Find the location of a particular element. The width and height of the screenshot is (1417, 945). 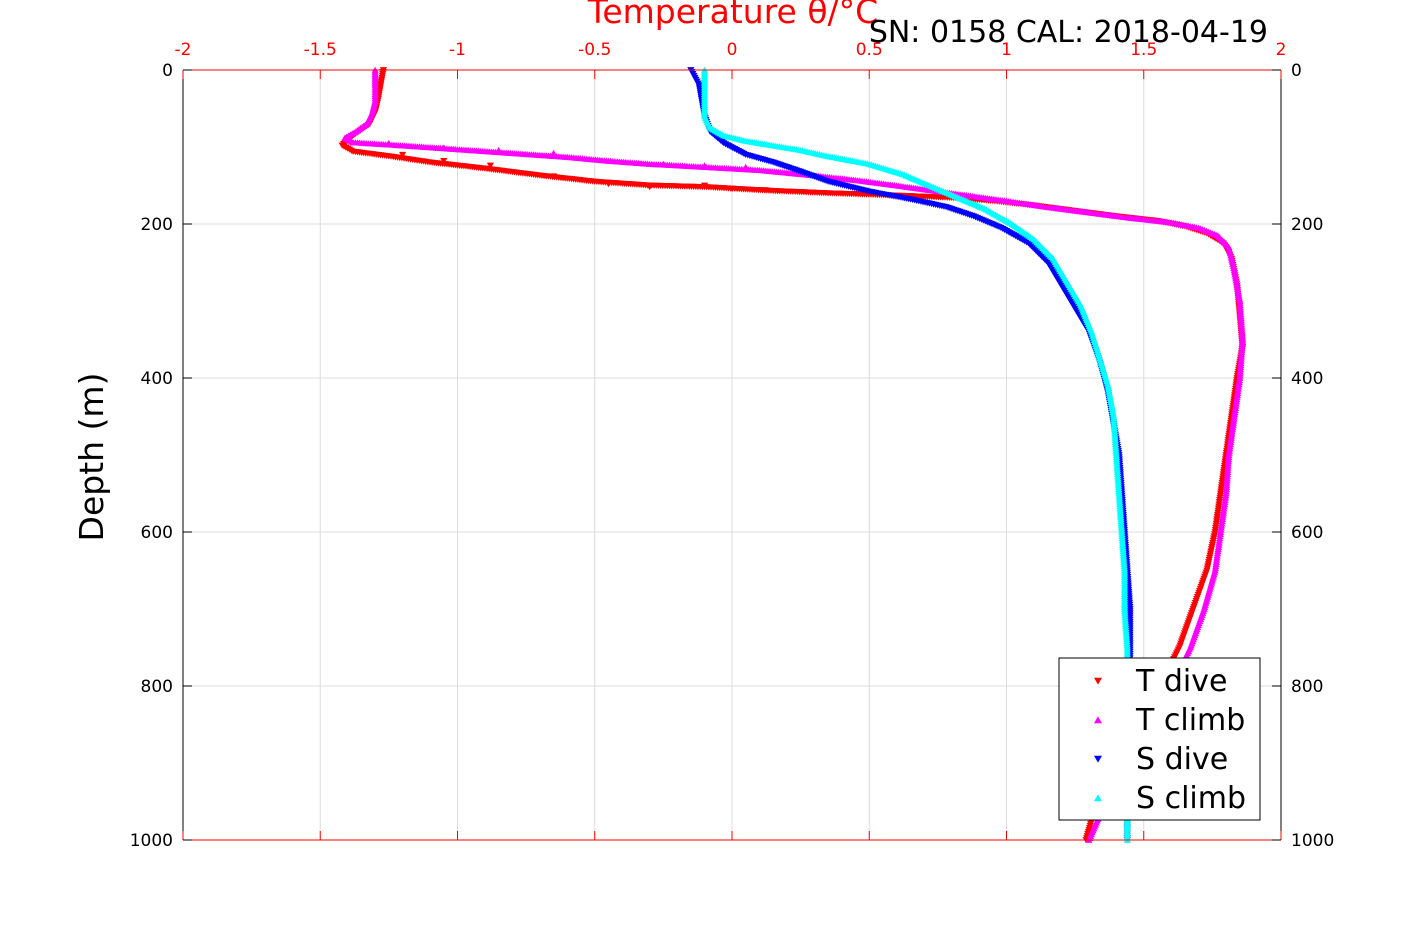

x-axis-title: Temperature θ/°C is located at coordinates (732, 15).